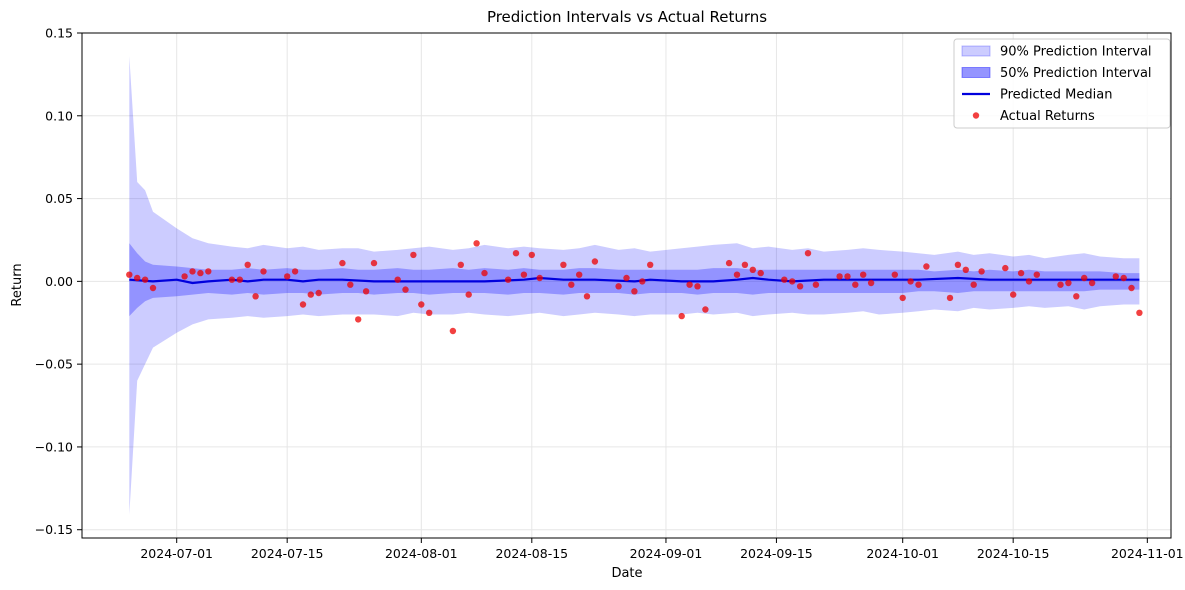 This screenshot has height=590, width=1185. What do you see at coordinates (666, 553) in the screenshot?
I see `x-tick-label: 2024-09-01` at bounding box center [666, 553].